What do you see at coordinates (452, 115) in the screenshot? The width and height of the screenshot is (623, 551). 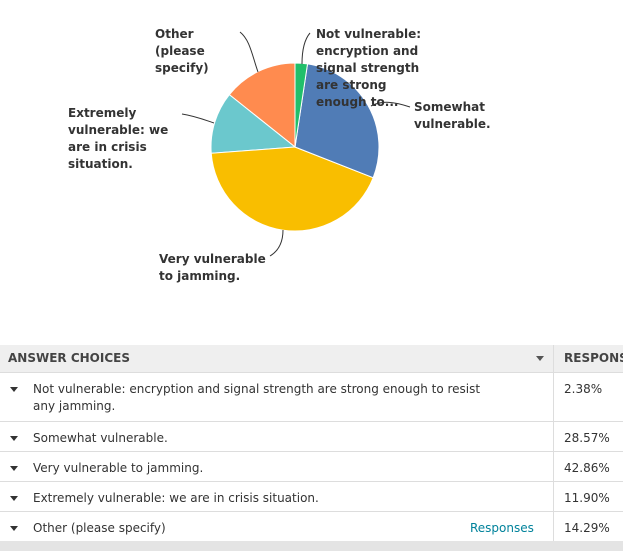 I see `pie-label: Somewhat vulnerable.` at bounding box center [452, 115].